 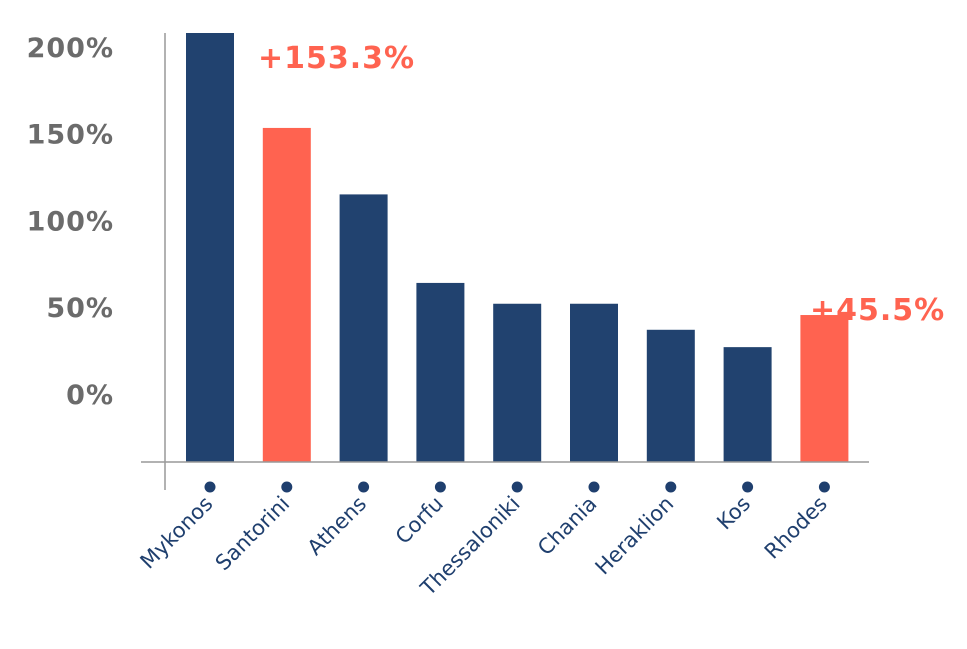 What do you see at coordinates (253, 534) in the screenshot?
I see `x-tick-label: Santorini` at bounding box center [253, 534].